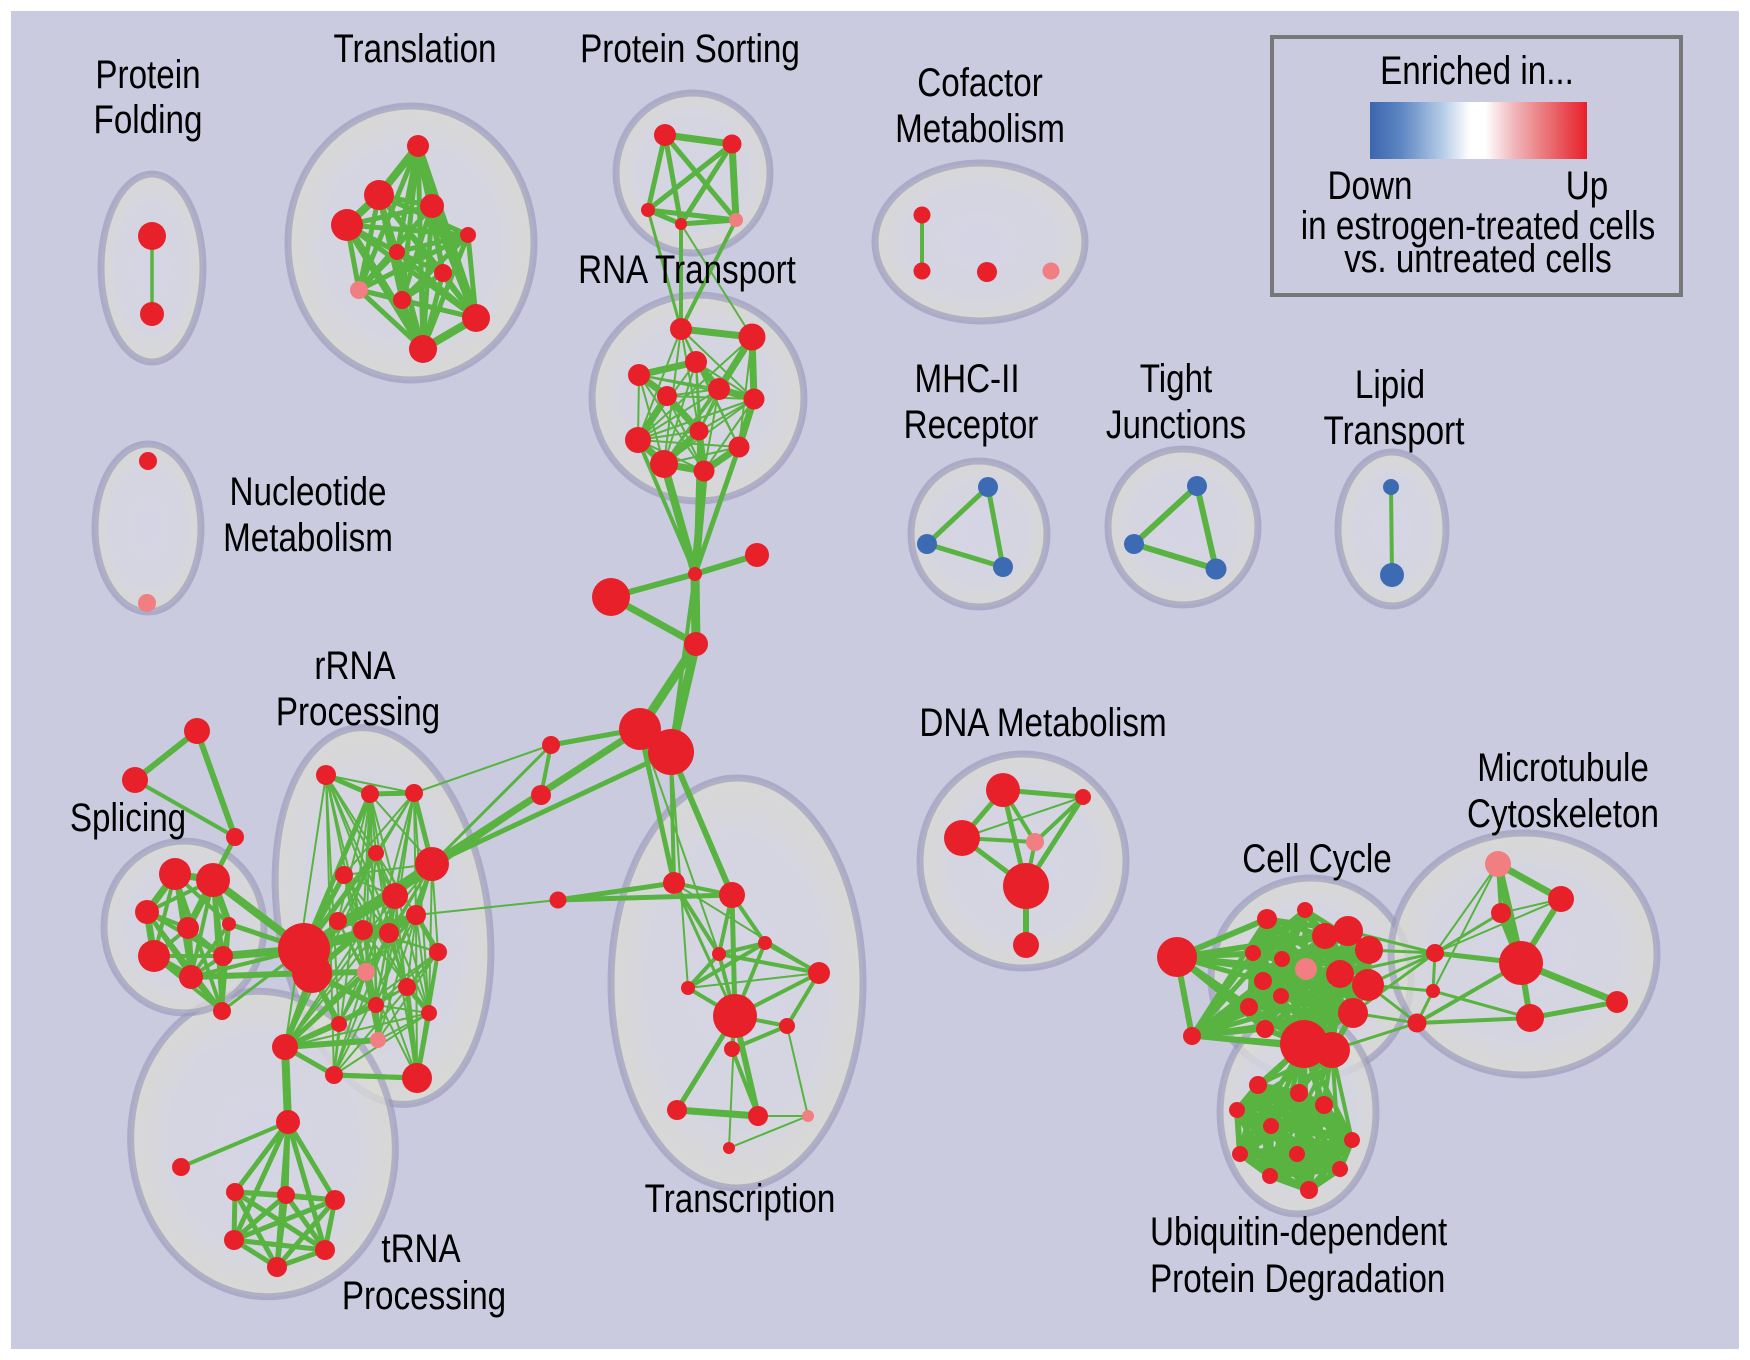  Describe the element at coordinates (690, 49) in the screenshot. I see `svg-text: Protein Sorting` at that location.